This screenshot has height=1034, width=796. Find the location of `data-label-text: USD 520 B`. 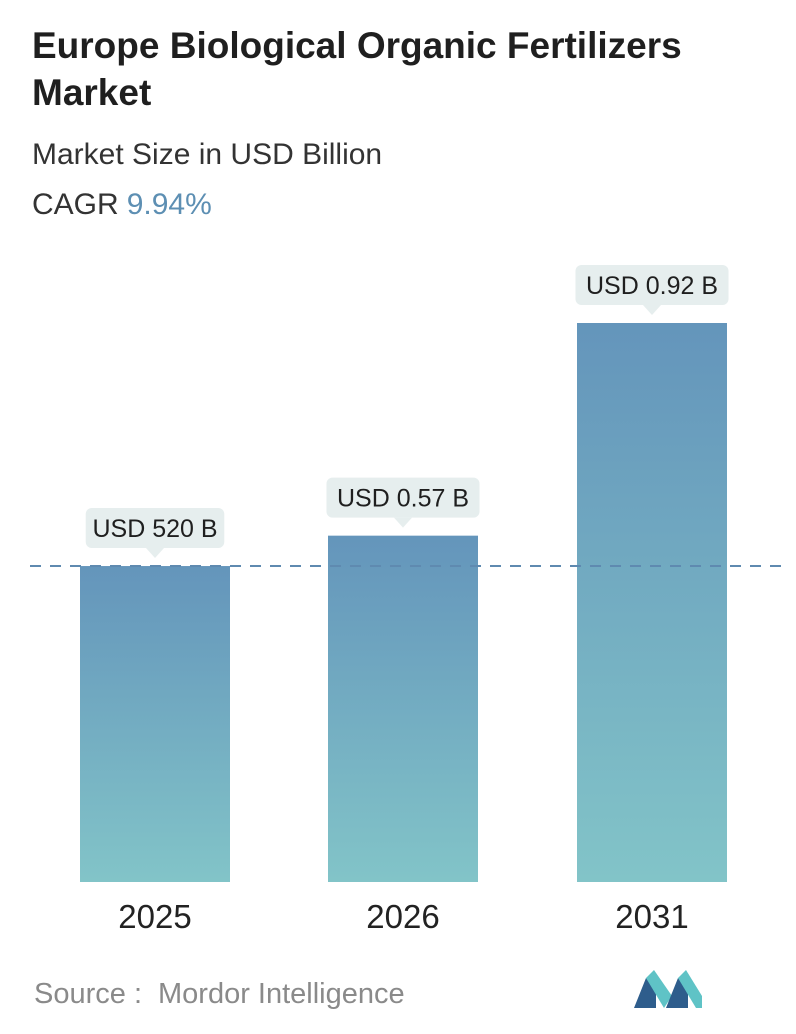

data-label-text: USD 520 B is located at coordinates (154, 529).